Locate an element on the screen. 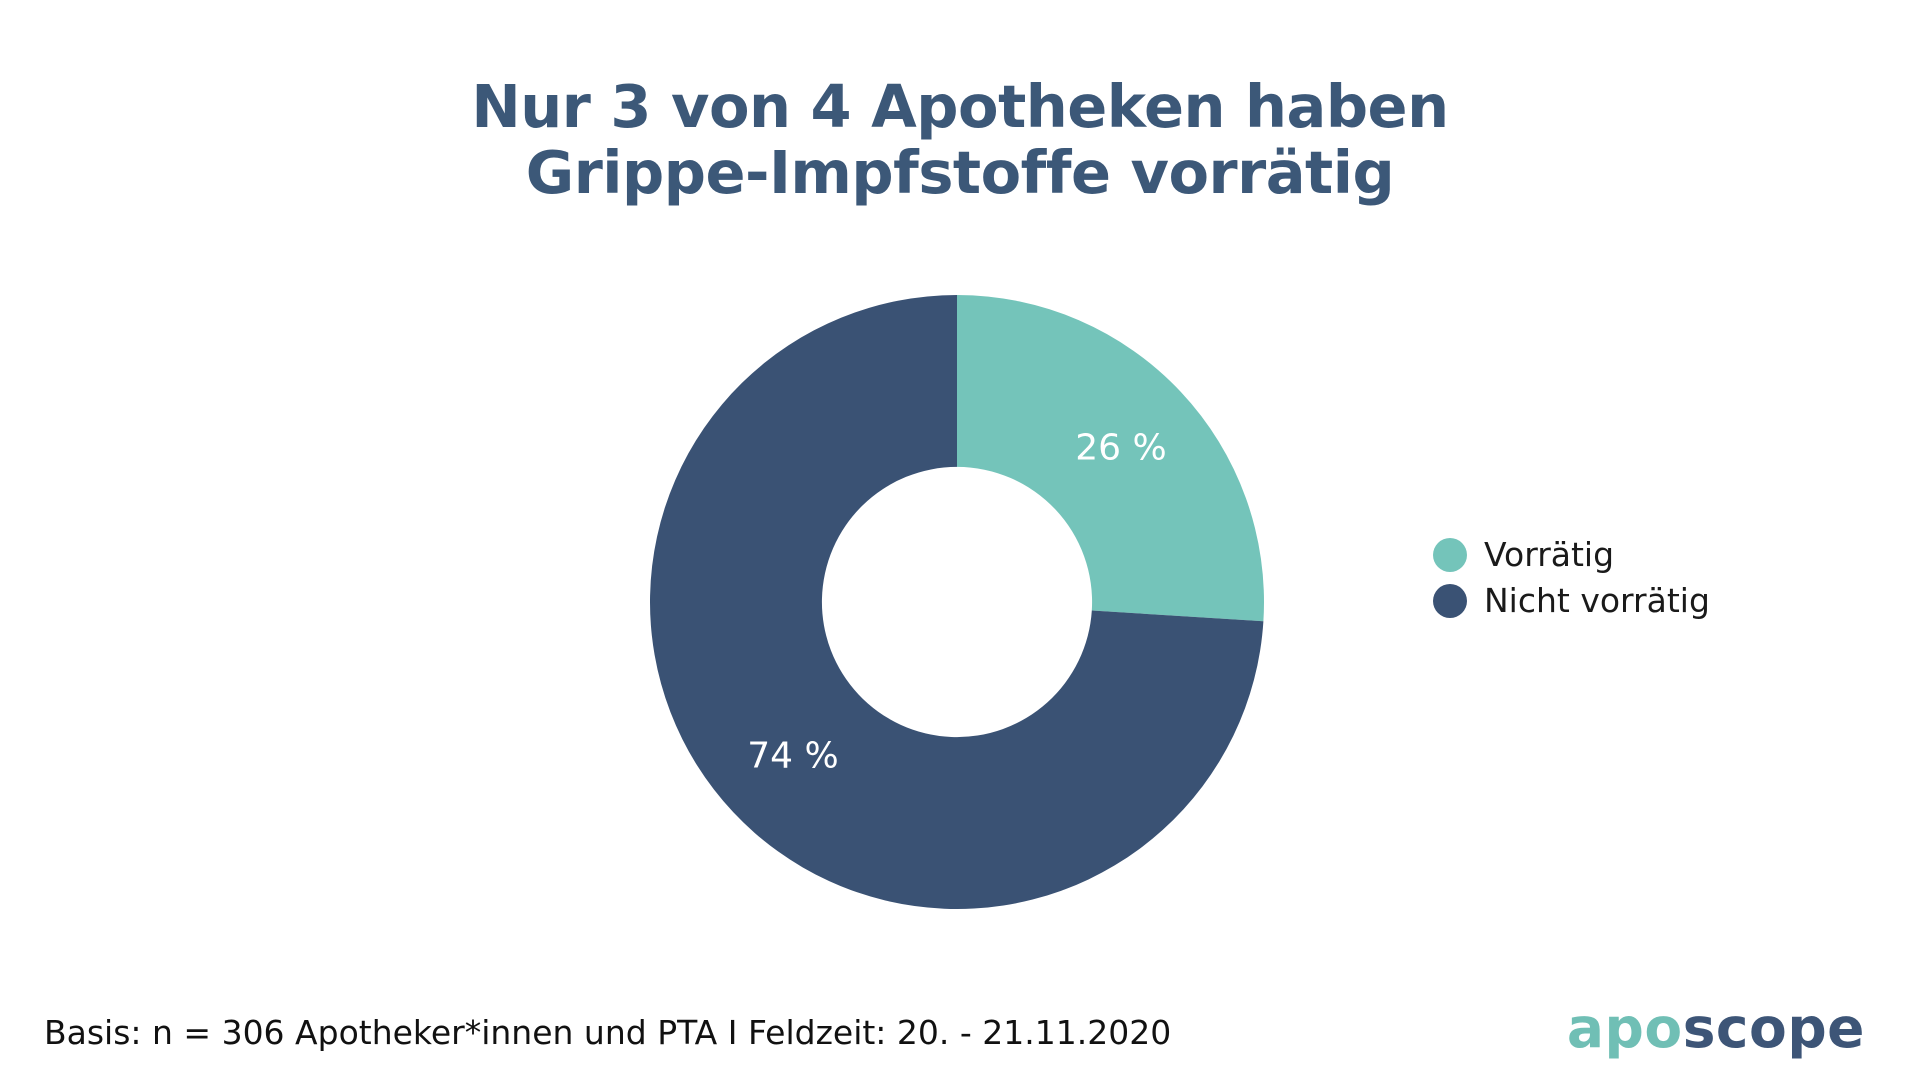 Image resolution: width=1920 pixels, height=1080 pixels. legend-item-0: Vorrätig is located at coordinates (1571, 554).